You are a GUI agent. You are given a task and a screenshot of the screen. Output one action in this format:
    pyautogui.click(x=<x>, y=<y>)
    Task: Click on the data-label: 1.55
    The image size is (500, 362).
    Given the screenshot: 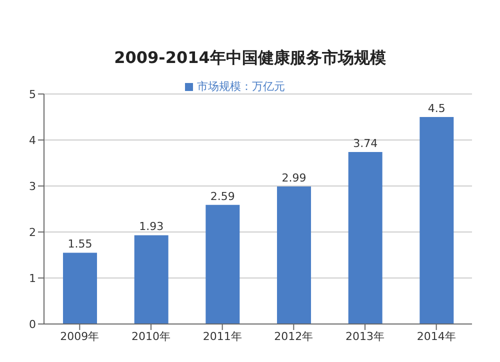 What is the action you would take?
    pyautogui.click(x=80, y=244)
    